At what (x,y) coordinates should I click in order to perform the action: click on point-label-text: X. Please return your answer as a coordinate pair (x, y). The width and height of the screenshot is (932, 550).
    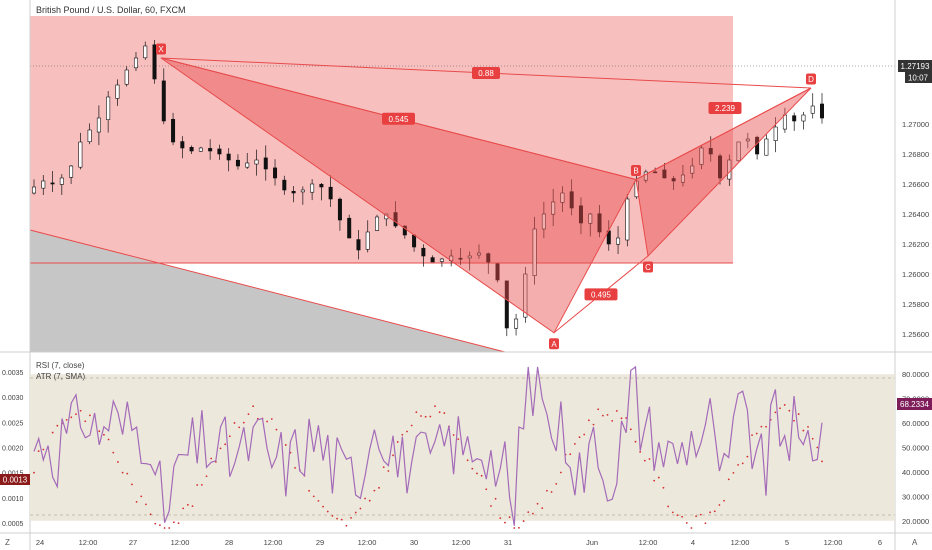
    Looking at the image, I should click on (161, 49).